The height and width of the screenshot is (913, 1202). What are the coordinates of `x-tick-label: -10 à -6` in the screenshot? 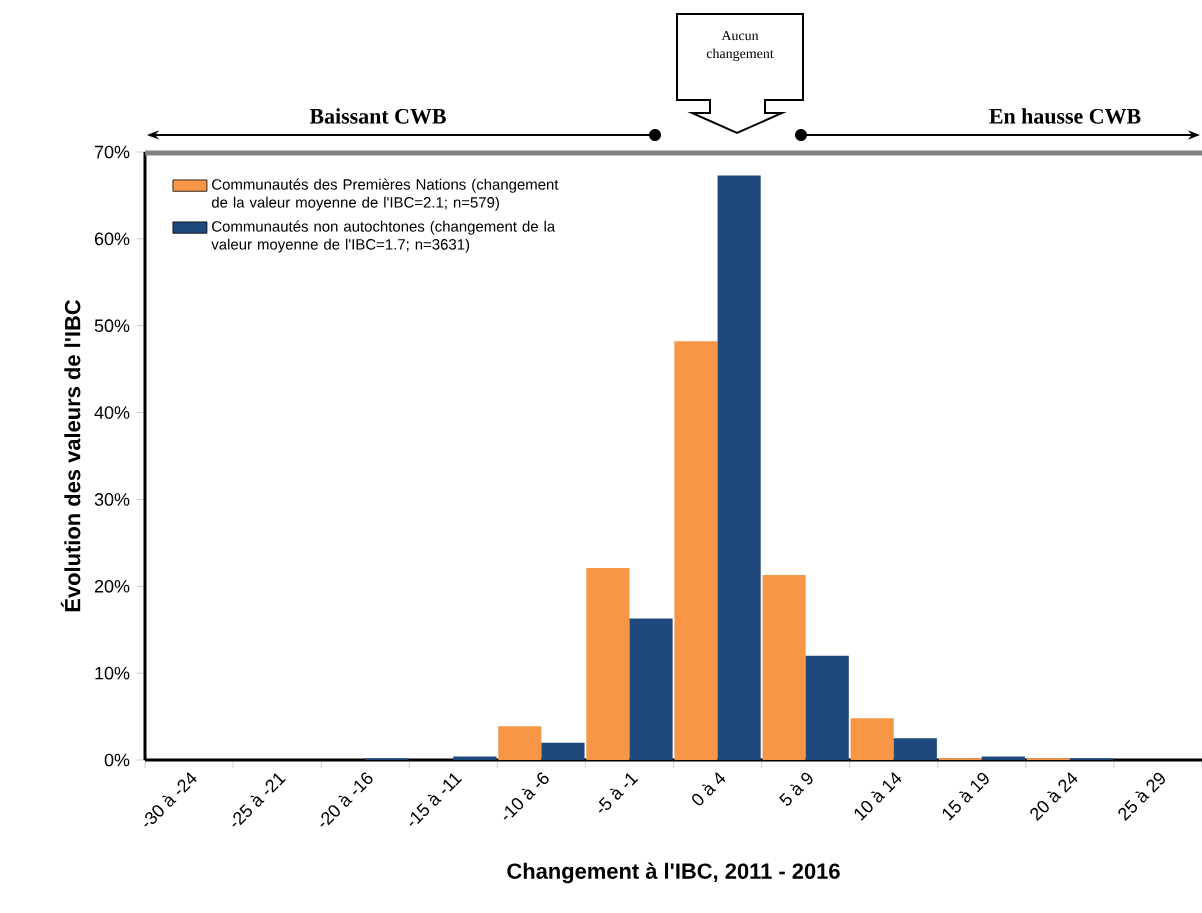 It's located at (526, 796).